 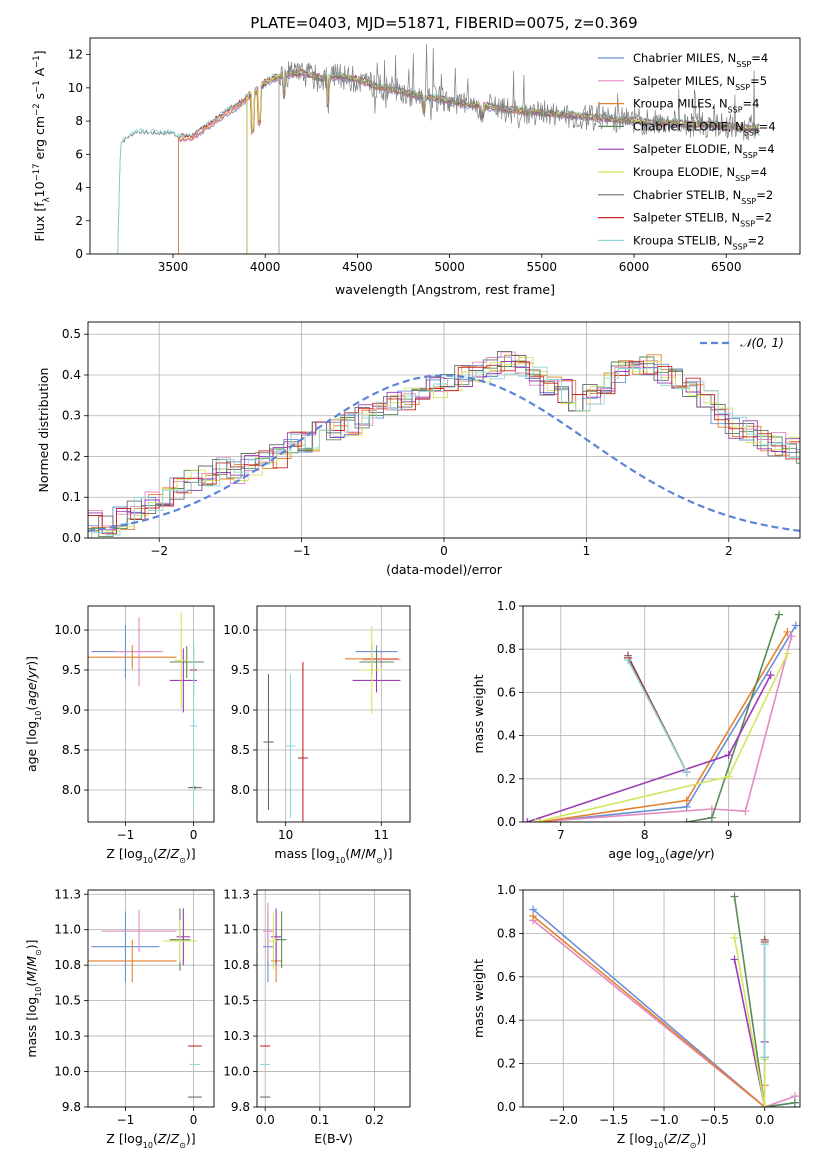 What do you see at coordinates (319, 1120) in the screenshot?
I see `x-tick-label: 0.1` at bounding box center [319, 1120].